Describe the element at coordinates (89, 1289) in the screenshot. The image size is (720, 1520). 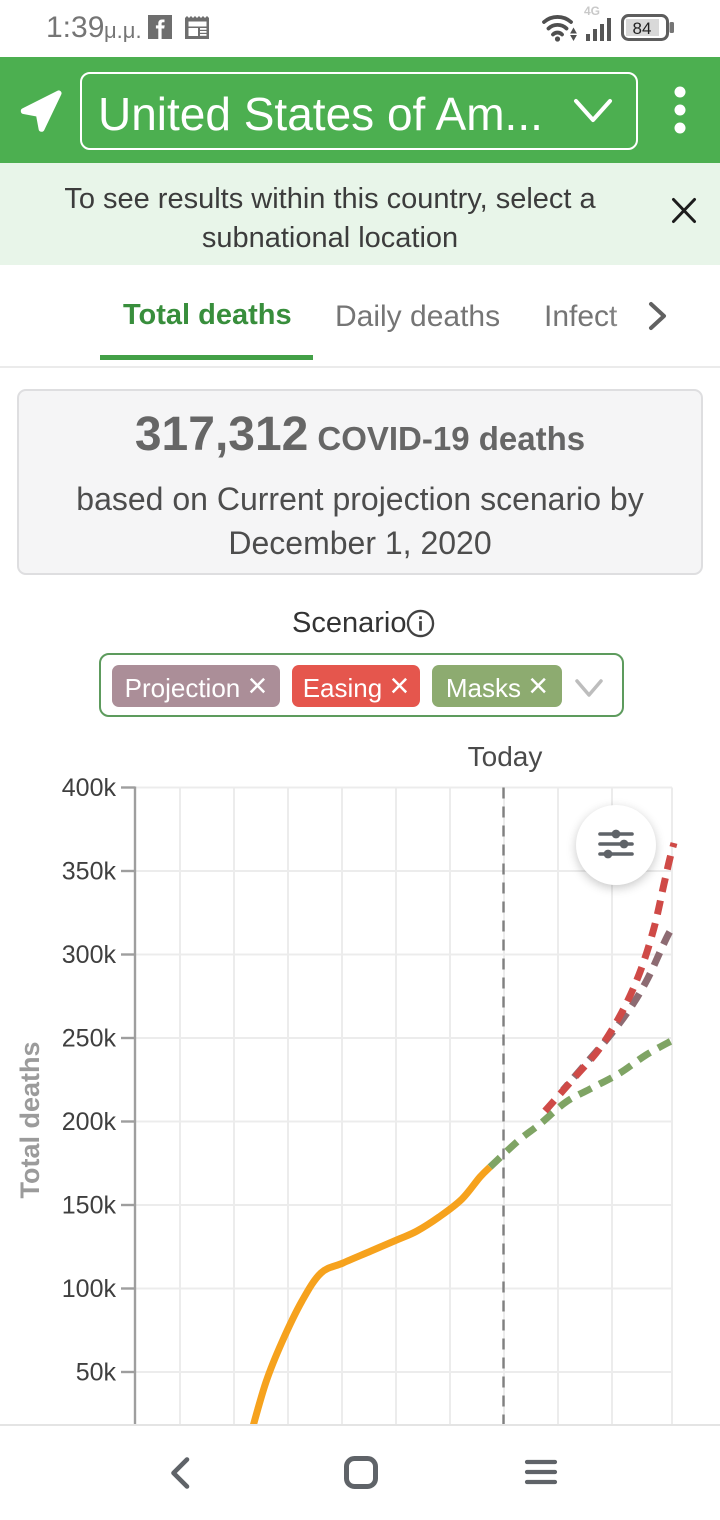
I see `svg-text: 100k` at that location.